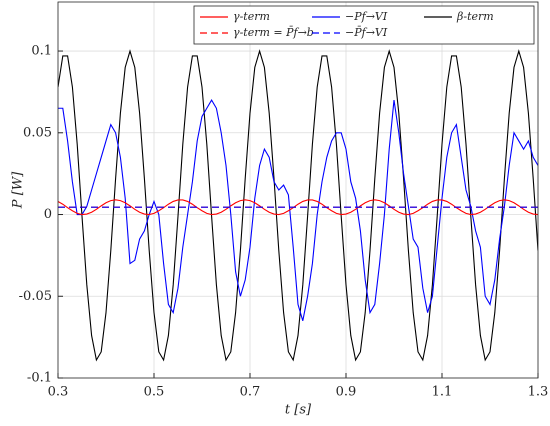  Describe the element at coordinates (18, 190) in the screenshot. I see `y-axis-label: P [W]` at that location.